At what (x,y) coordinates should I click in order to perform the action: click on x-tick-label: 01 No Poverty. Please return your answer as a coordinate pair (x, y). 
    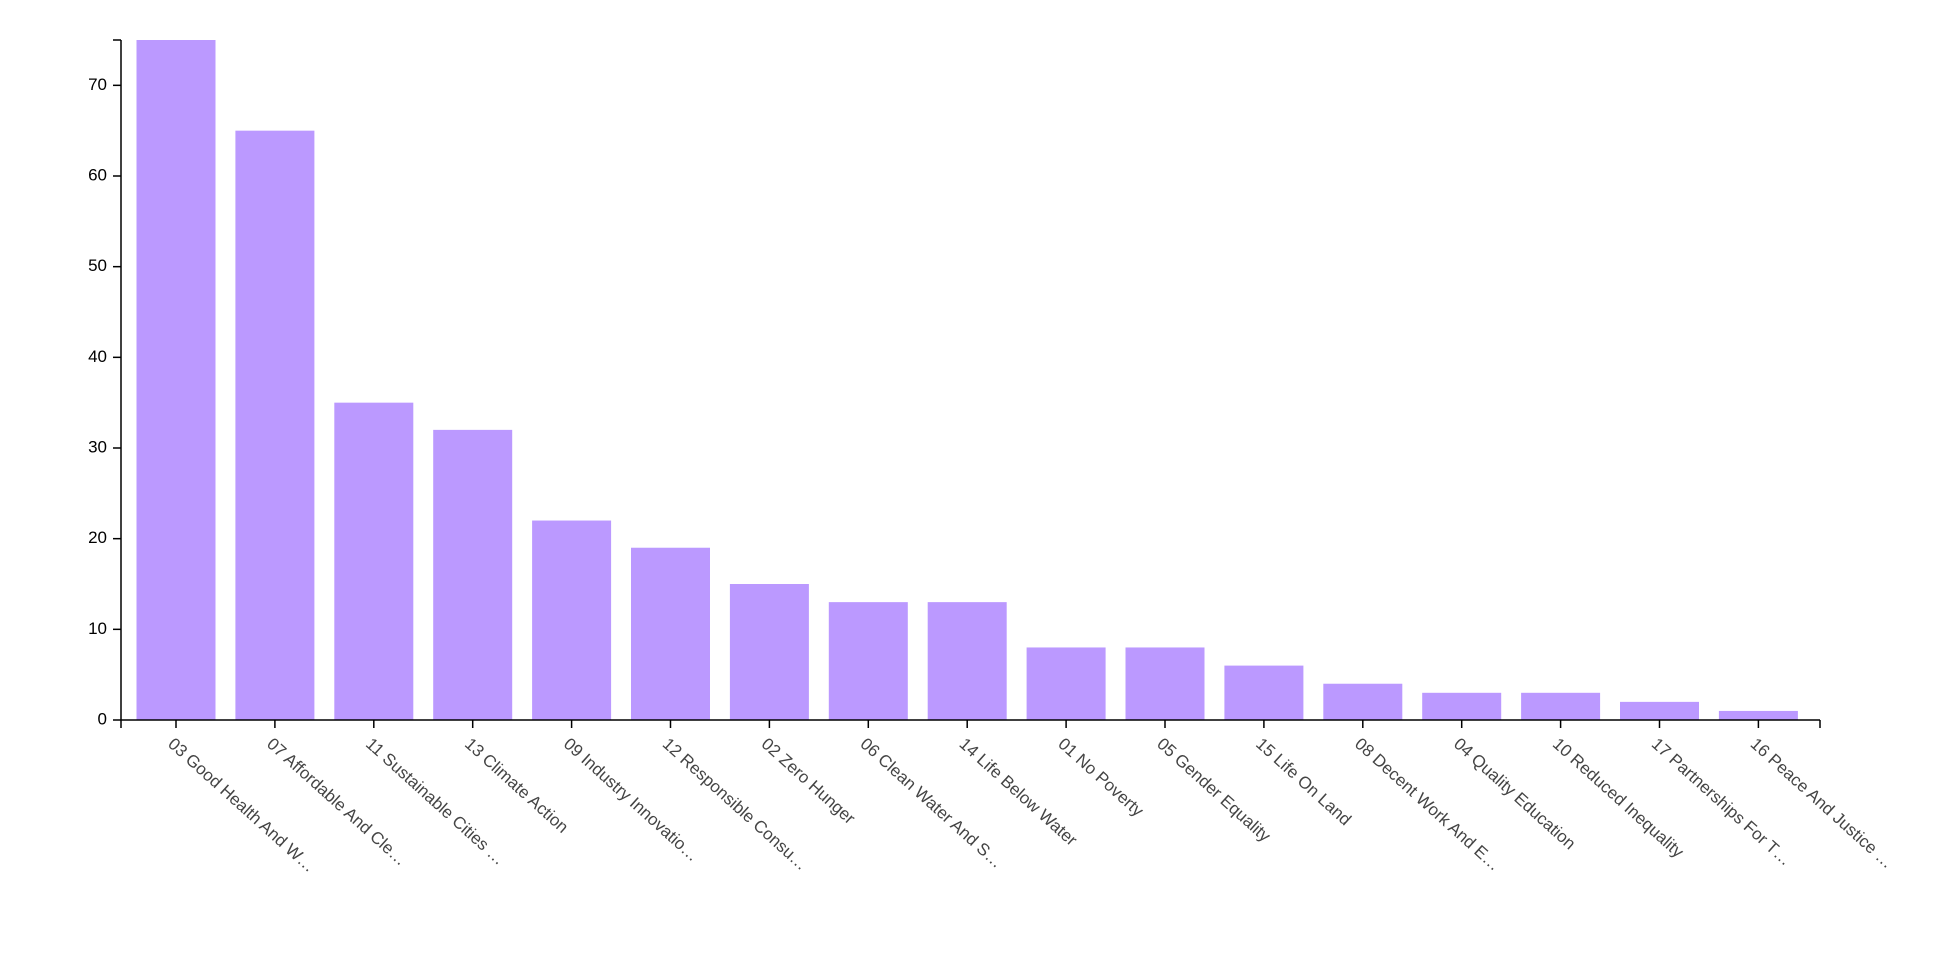
    Looking at the image, I should click on (1100, 777).